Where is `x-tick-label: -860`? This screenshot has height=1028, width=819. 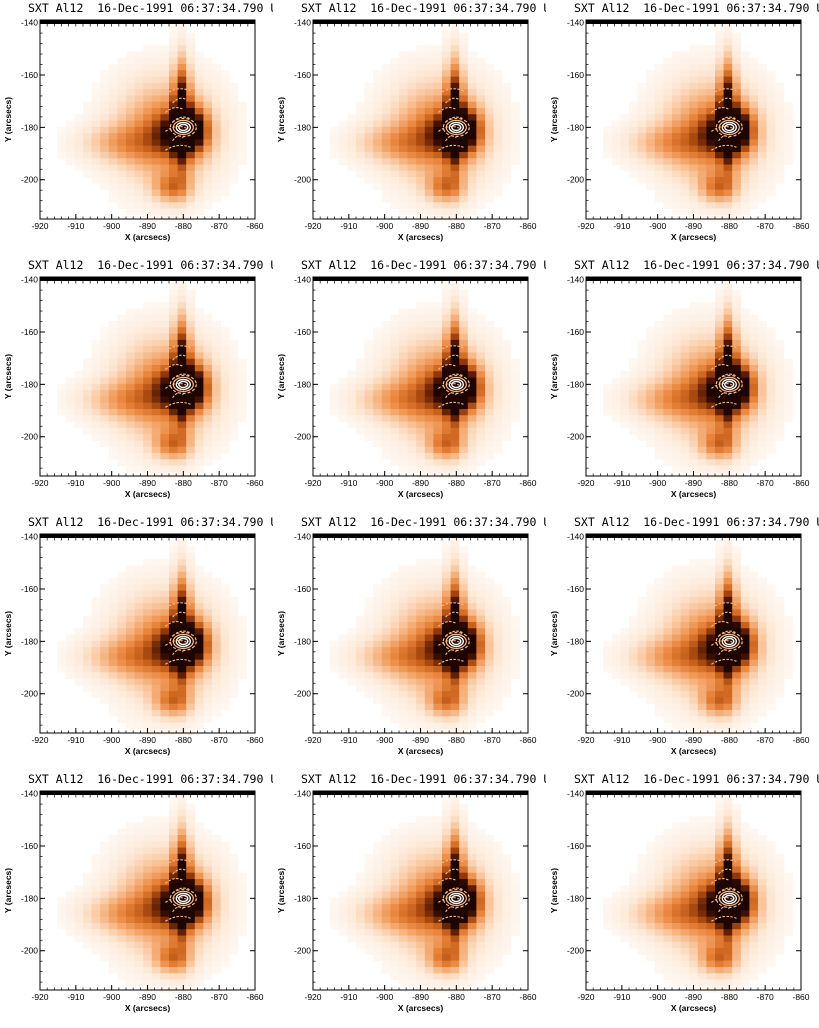 x-tick-label: -860 is located at coordinates (254, 226).